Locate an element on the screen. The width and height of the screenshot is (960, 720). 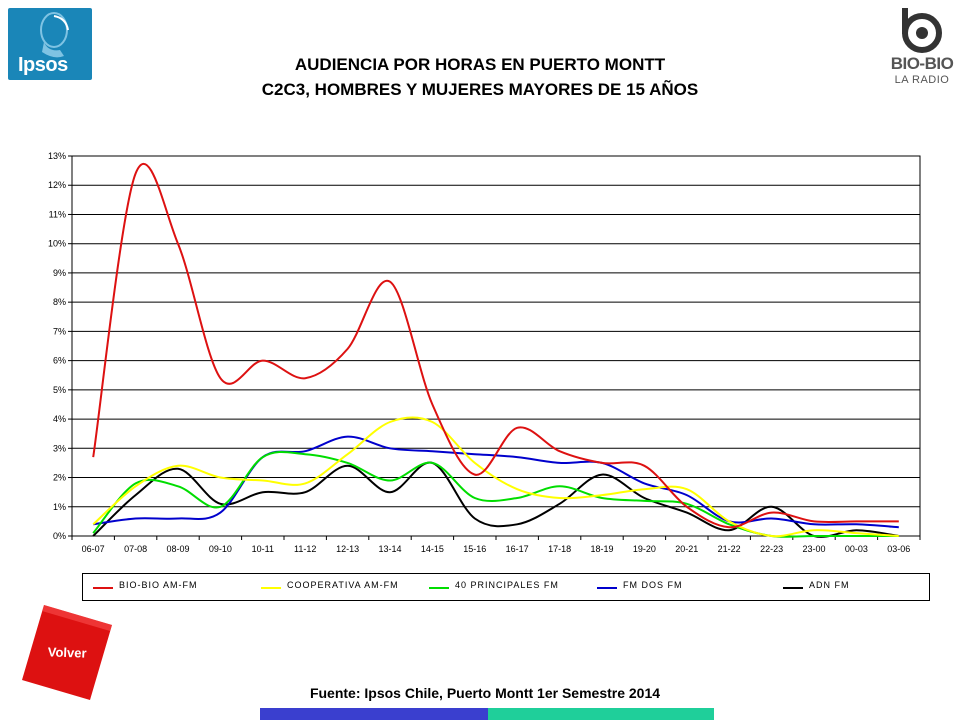
y-tick-label: 0% is located at coordinates (59, 536).